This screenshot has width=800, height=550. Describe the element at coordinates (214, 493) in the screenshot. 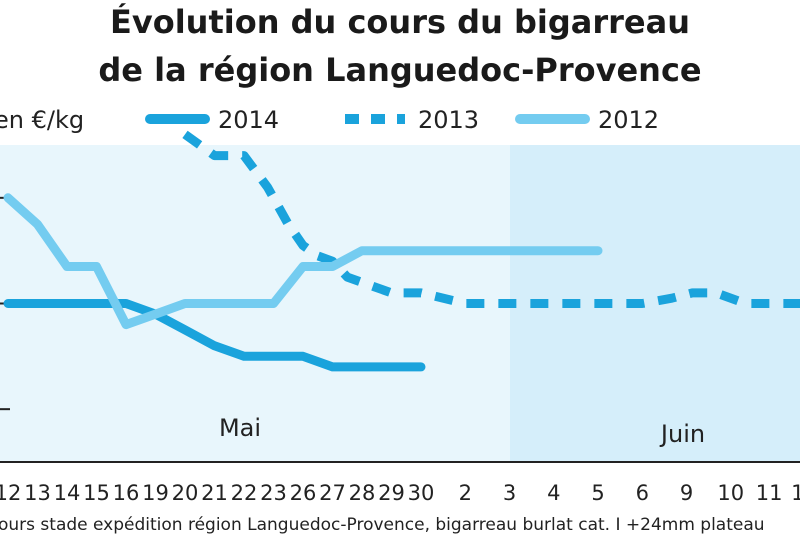

I see `x-tick-label: 21` at that location.